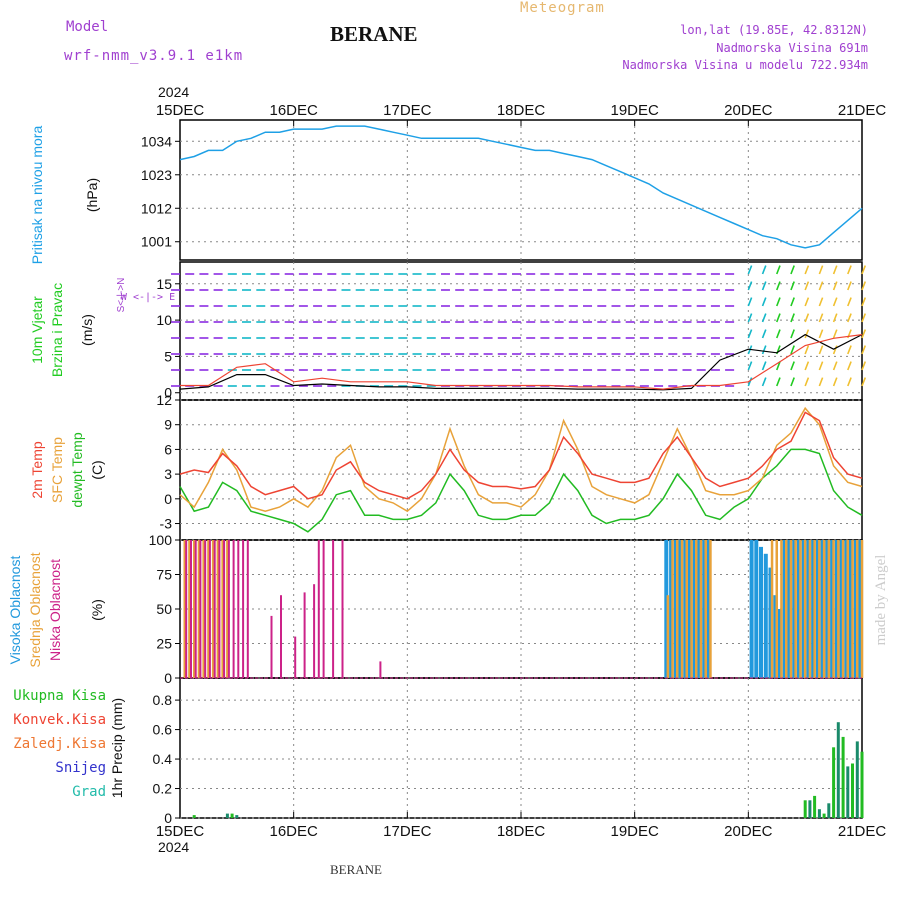 The height and width of the screenshot is (900, 900). What do you see at coordinates (97, 610) in the screenshot?
I see `cloud-unit: (%)` at bounding box center [97, 610].